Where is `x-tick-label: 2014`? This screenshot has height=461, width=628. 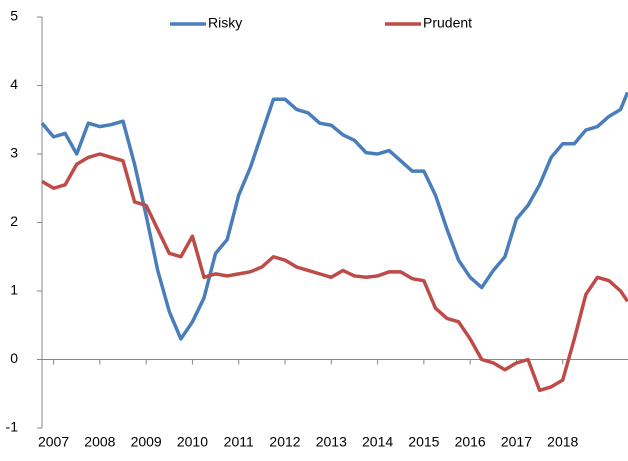
x-tick-label: 2014 is located at coordinates (377, 442).